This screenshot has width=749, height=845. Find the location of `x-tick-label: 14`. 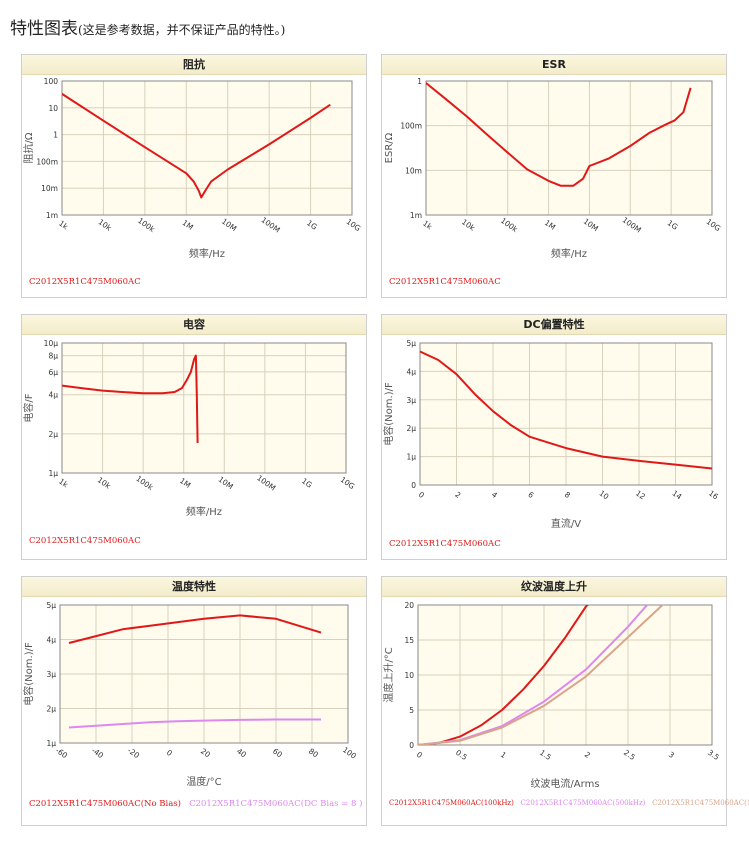

x-tick-label: 14 is located at coordinates (676, 495).